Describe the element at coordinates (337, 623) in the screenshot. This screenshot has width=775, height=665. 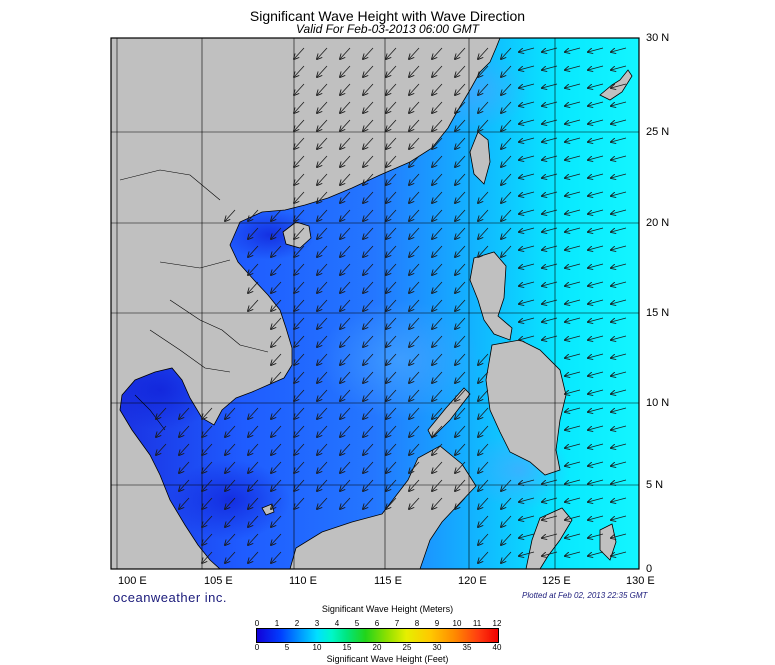
I see `meter-tick: 4` at that location.